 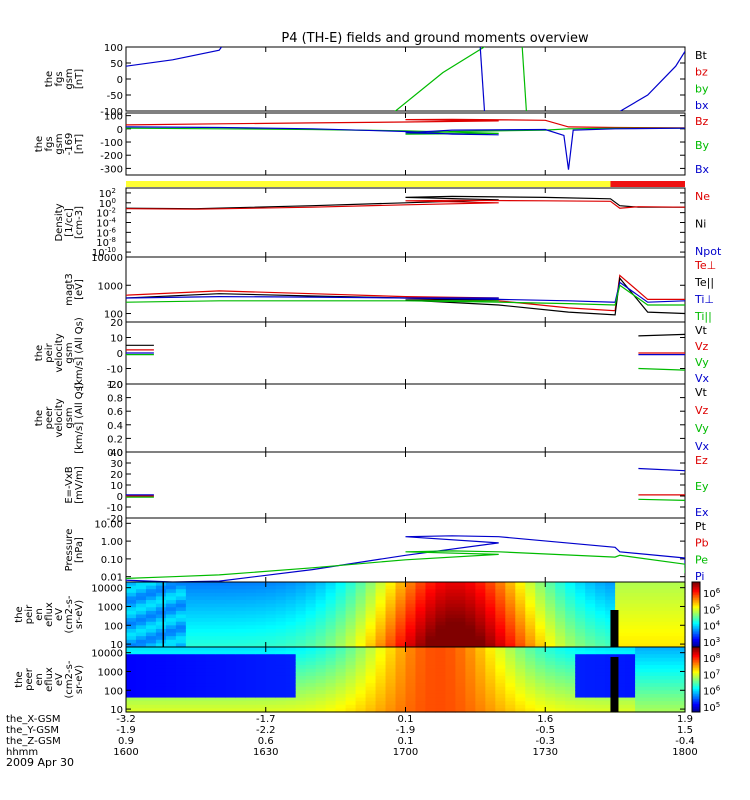 I want to click on y-tick-label: 10000, so click(x=107, y=589).